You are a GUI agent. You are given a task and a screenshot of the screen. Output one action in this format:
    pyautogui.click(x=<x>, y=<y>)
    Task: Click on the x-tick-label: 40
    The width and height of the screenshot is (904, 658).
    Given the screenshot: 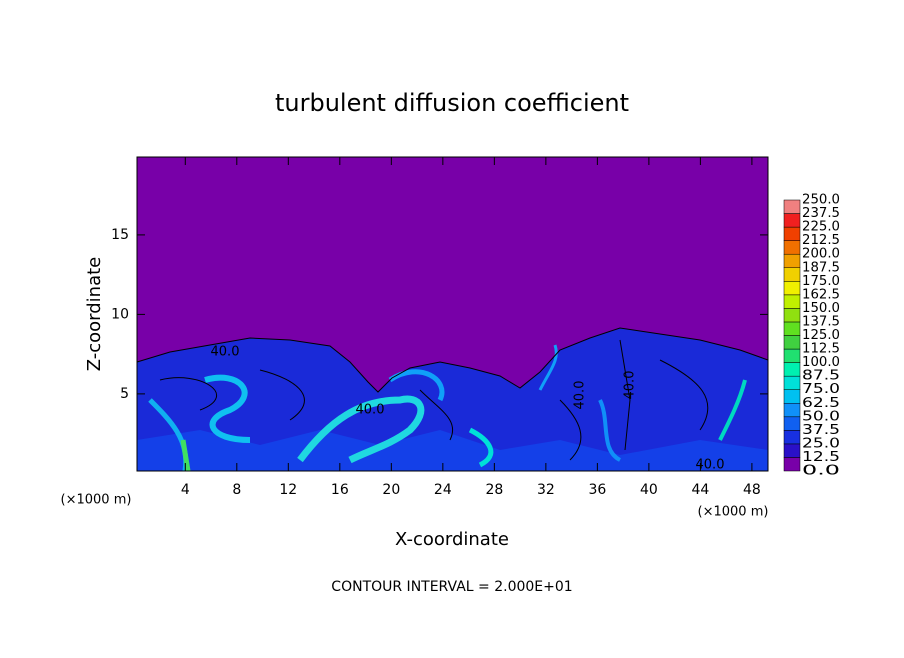 What is the action you would take?
    pyautogui.click(x=649, y=490)
    